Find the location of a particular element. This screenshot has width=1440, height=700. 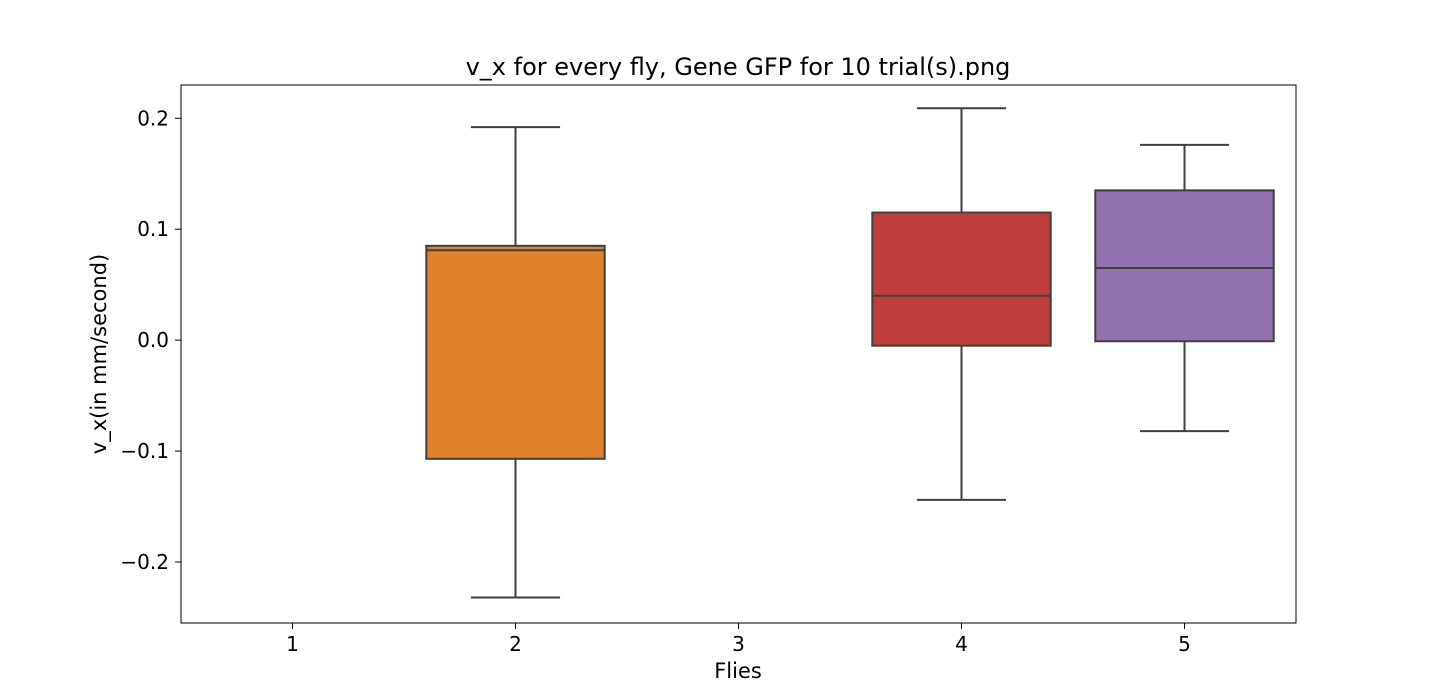

y-axis: −0.2 −0.1 0.0 0.1 0.2 is located at coordinates (150, 340).